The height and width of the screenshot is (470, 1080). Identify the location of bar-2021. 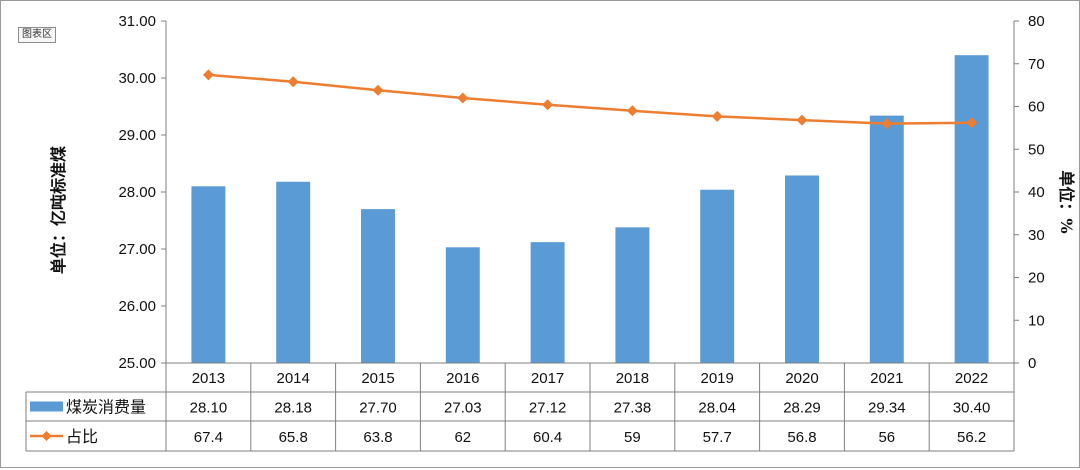
(886, 239).